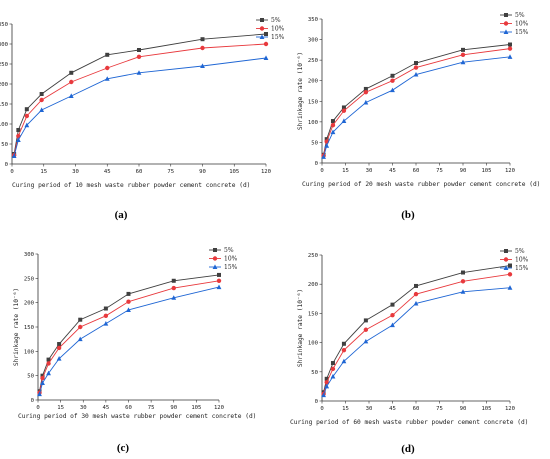  What do you see at coordinates (522, 260) in the screenshot?
I see `legend-entry: 10%` at bounding box center [522, 260].